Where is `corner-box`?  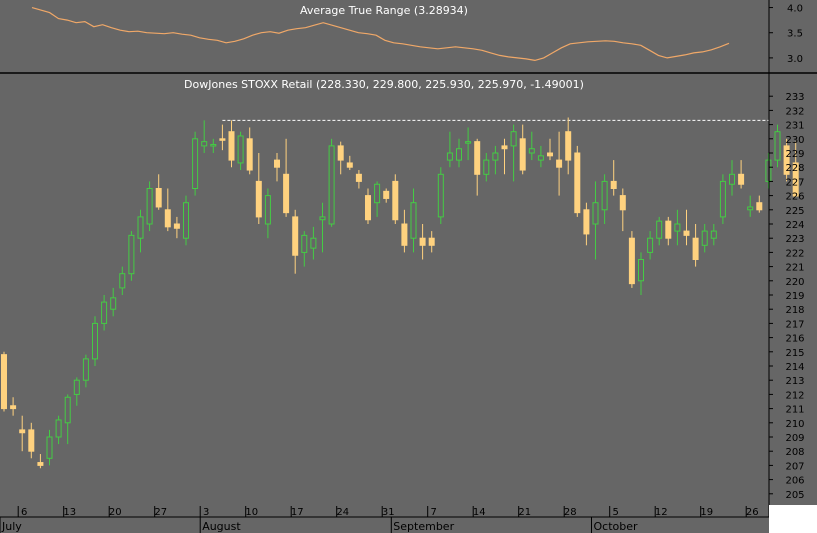 corner-box is located at coordinates (793, 519).